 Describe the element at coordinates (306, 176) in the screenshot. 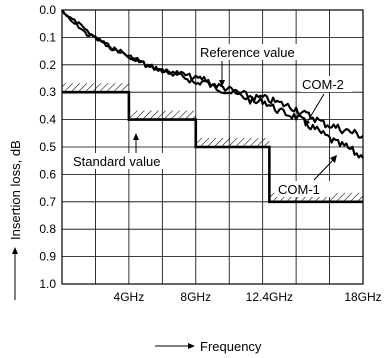

I see `annotation-com-1: COM-1` at that location.